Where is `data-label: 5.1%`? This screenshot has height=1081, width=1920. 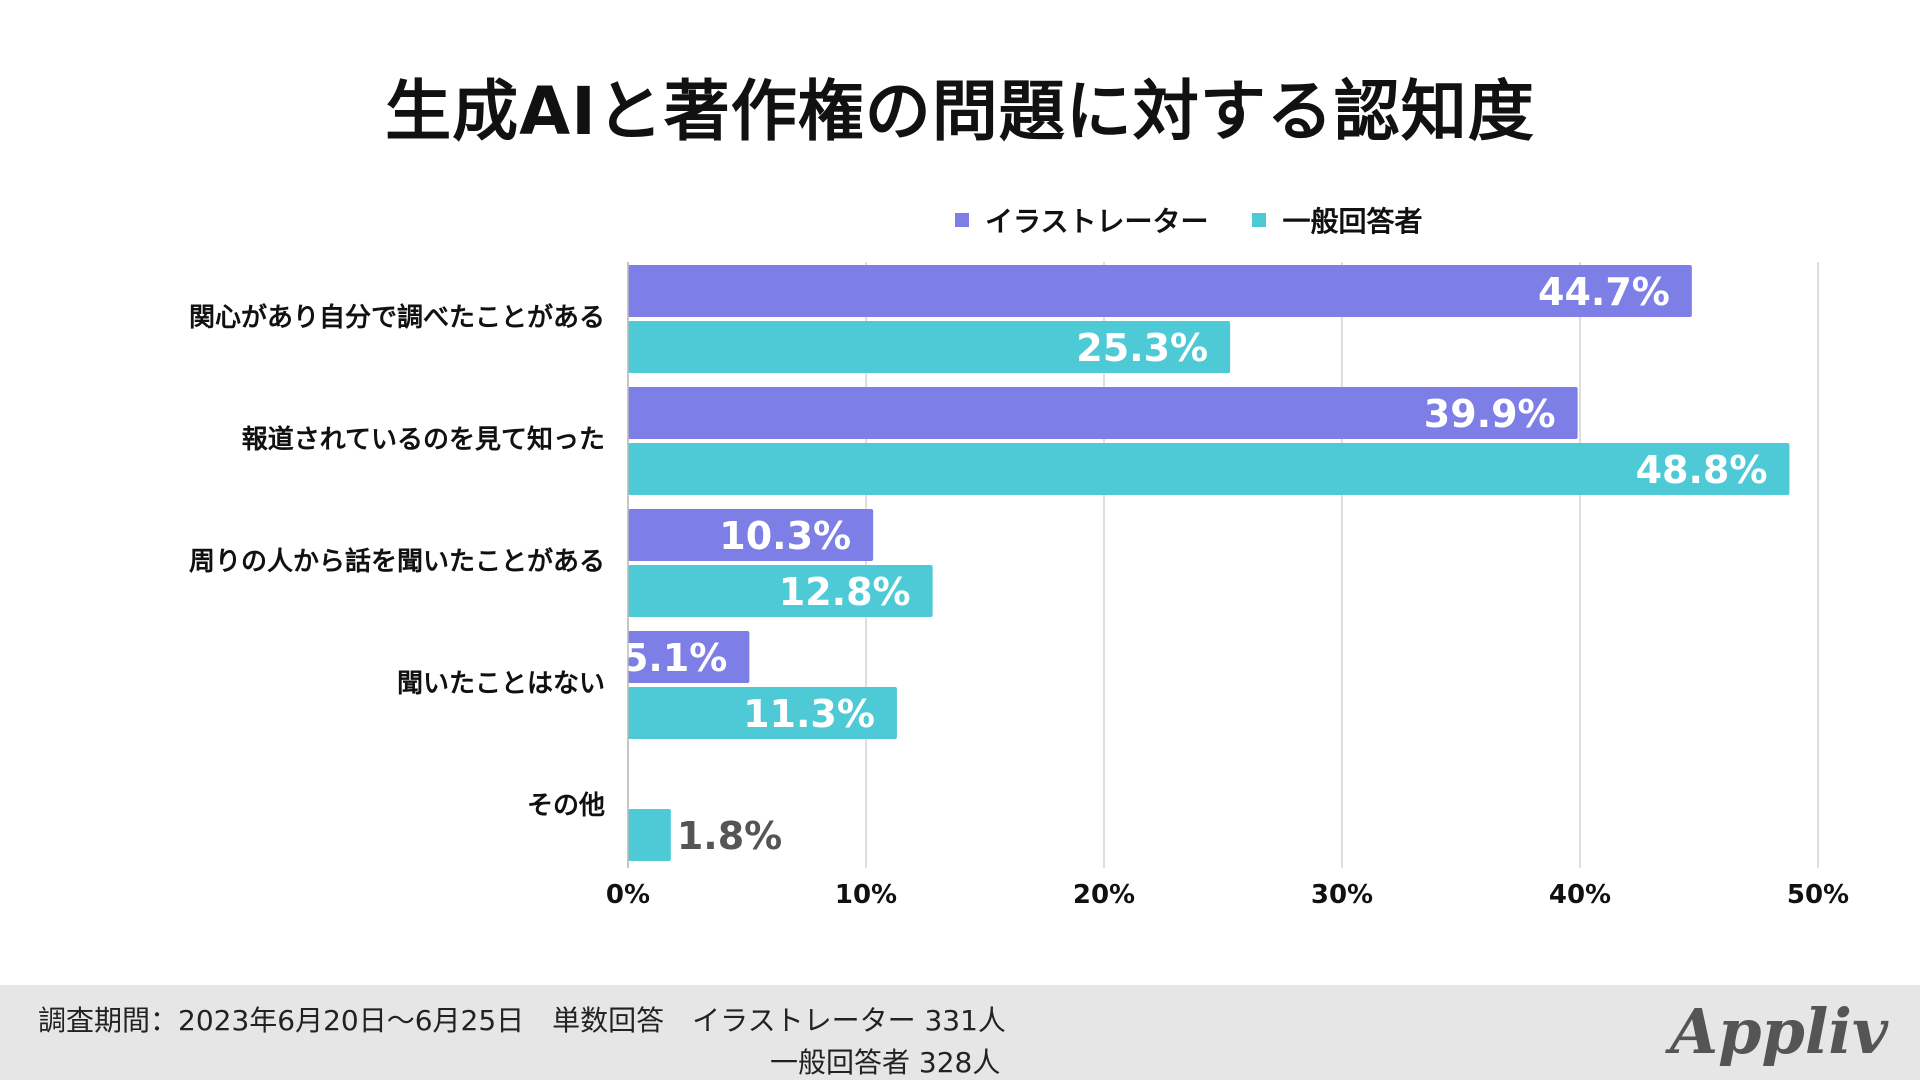 data-label: 5.1% is located at coordinates (674, 658).